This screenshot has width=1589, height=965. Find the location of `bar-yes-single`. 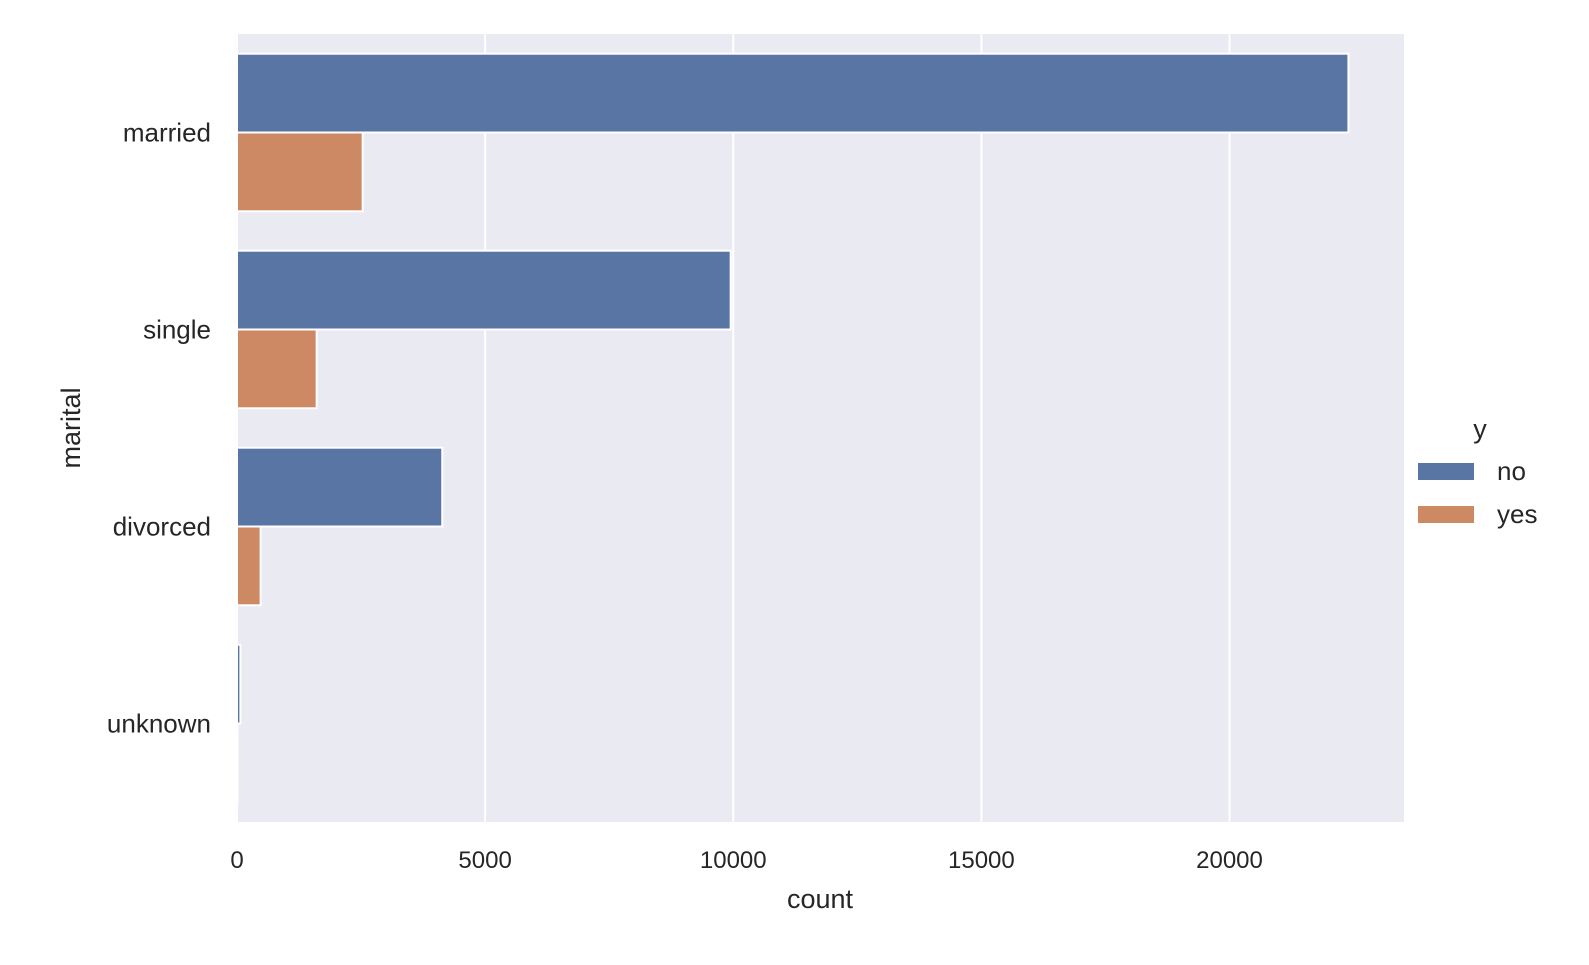

bar-yes-single is located at coordinates (277, 369).